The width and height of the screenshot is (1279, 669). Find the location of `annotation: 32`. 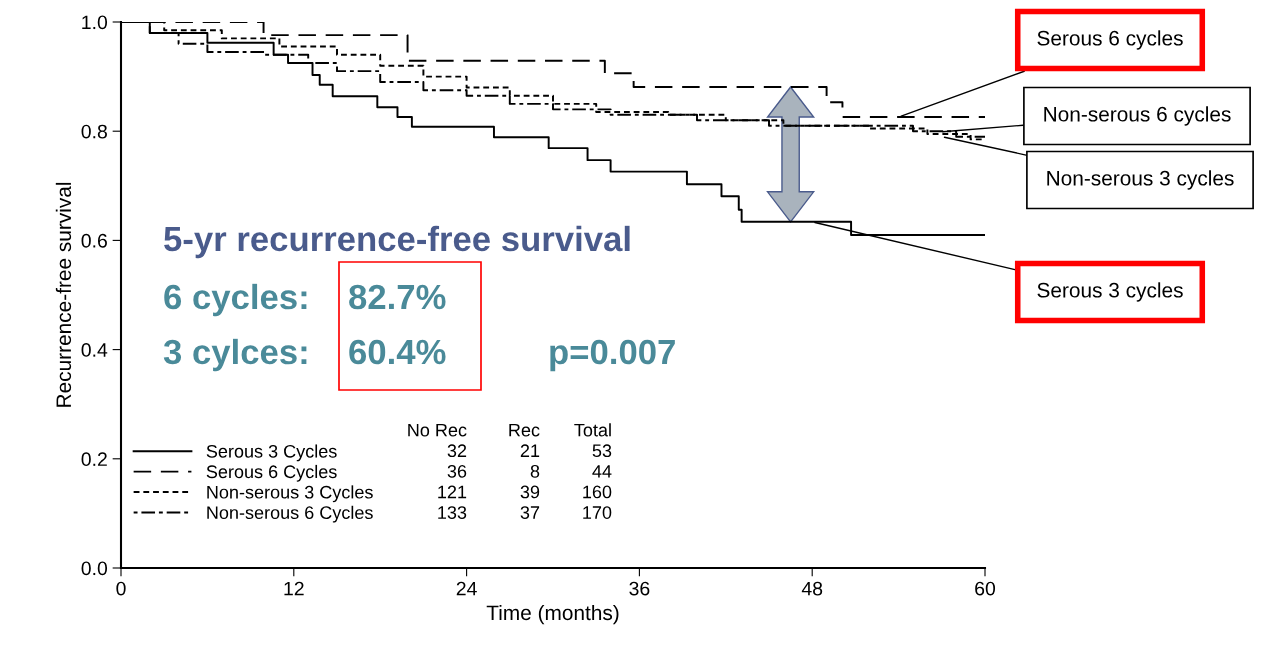

annotation: 32 is located at coordinates (457, 451).